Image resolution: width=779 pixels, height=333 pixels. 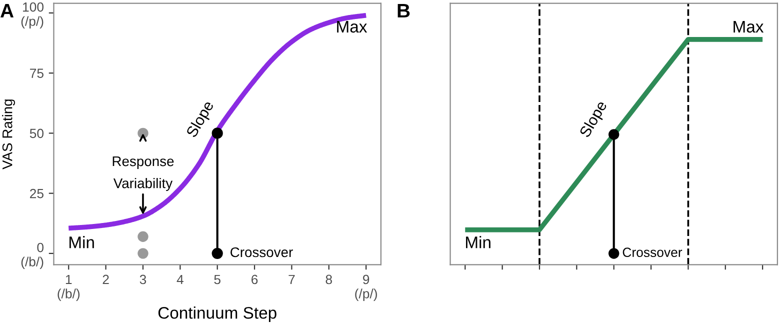 What do you see at coordinates (255, 279) in the screenshot?
I see `x-tick-label: 6` at bounding box center [255, 279].